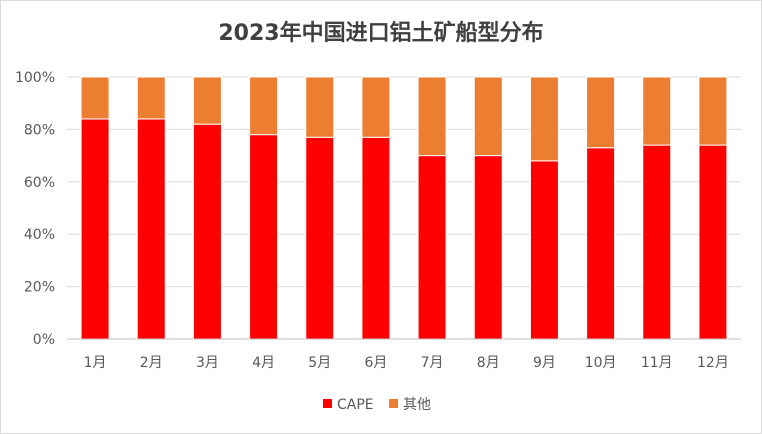 The height and width of the screenshot is (434, 762). What do you see at coordinates (263, 363) in the screenshot?
I see `x-tick-label: 4月` at bounding box center [263, 363].